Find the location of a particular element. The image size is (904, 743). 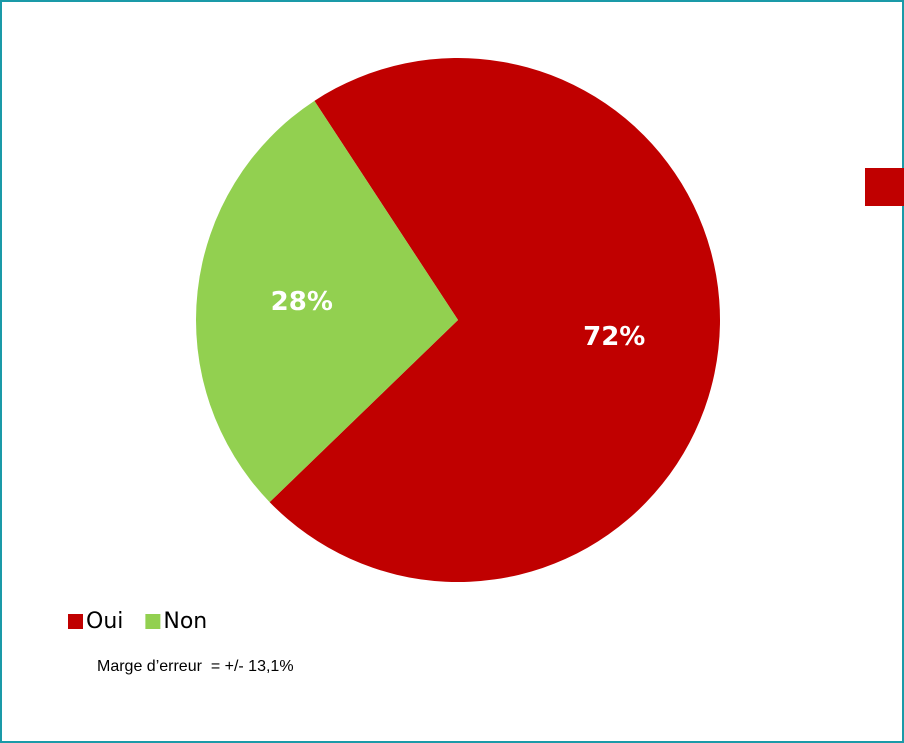

legend-label: Oui is located at coordinates (104, 621).